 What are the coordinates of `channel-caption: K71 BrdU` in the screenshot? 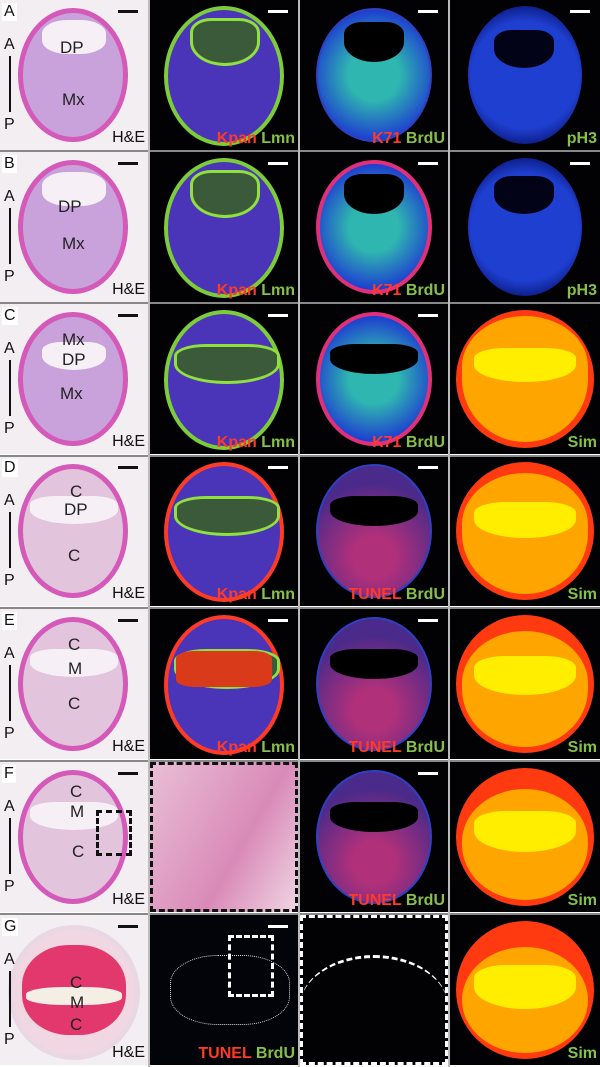 It's located at (408, 139).